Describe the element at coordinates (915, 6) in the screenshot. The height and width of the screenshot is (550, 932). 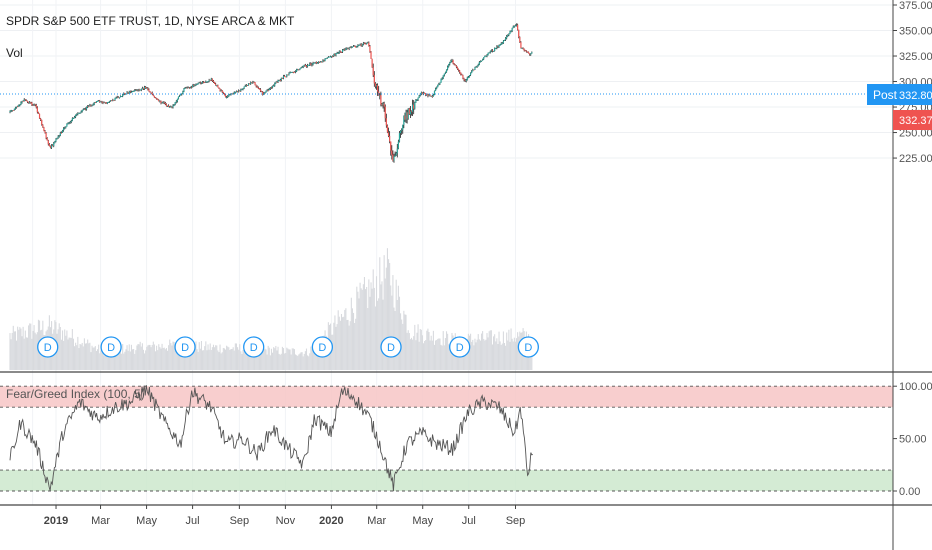
I see `price-tick-label: 375.00` at that location.